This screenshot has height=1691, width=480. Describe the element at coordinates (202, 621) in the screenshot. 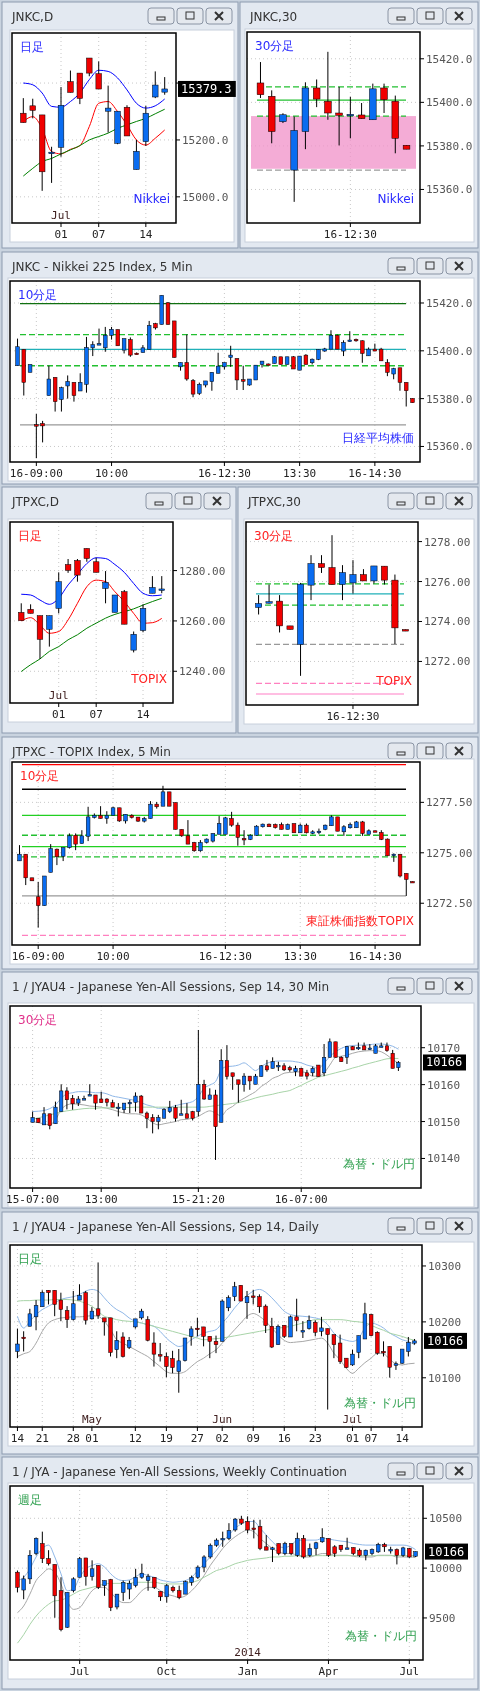

I see `y-tick-label: 1260.00` at that location.